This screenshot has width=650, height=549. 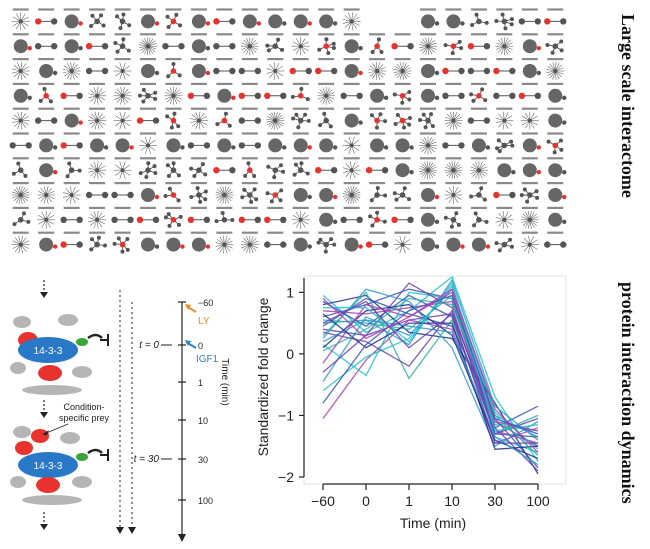 What do you see at coordinates (433, 523) in the screenshot?
I see `x-axis-label: Time (min)` at bounding box center [433, 523].